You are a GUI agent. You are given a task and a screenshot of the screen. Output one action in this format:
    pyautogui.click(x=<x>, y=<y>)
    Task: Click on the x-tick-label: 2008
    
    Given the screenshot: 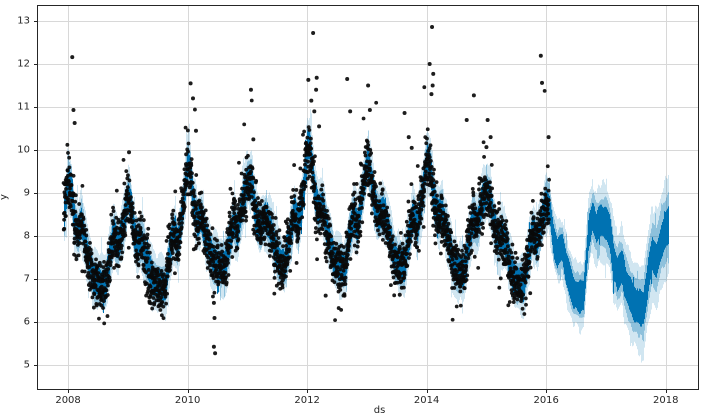 What is the action you would take?
    pyautogui.click(x=68, y=400)
    